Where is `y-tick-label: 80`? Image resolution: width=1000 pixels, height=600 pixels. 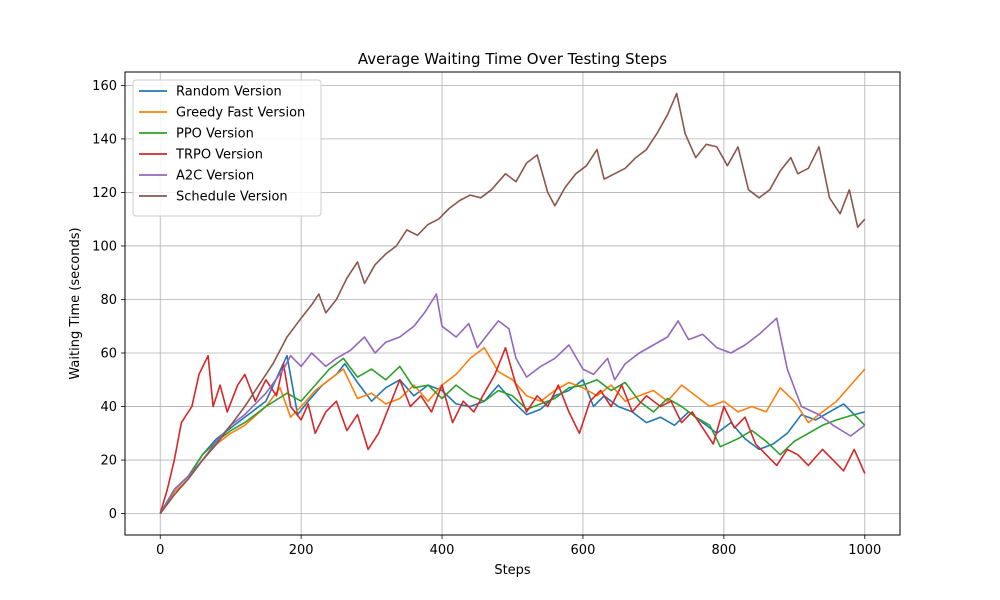
y-tick-label: 80 is located at coordinates (108, 300).